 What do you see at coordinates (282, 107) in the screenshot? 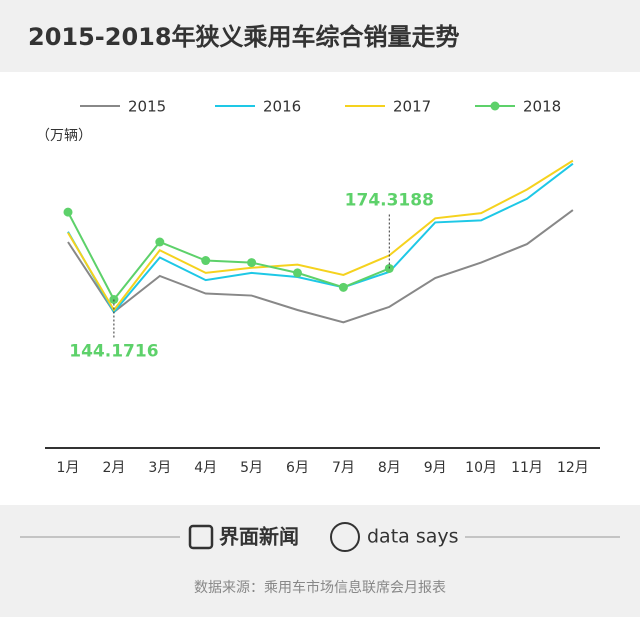
I see `legend-label: 2016` at bounding box center [282, 107].